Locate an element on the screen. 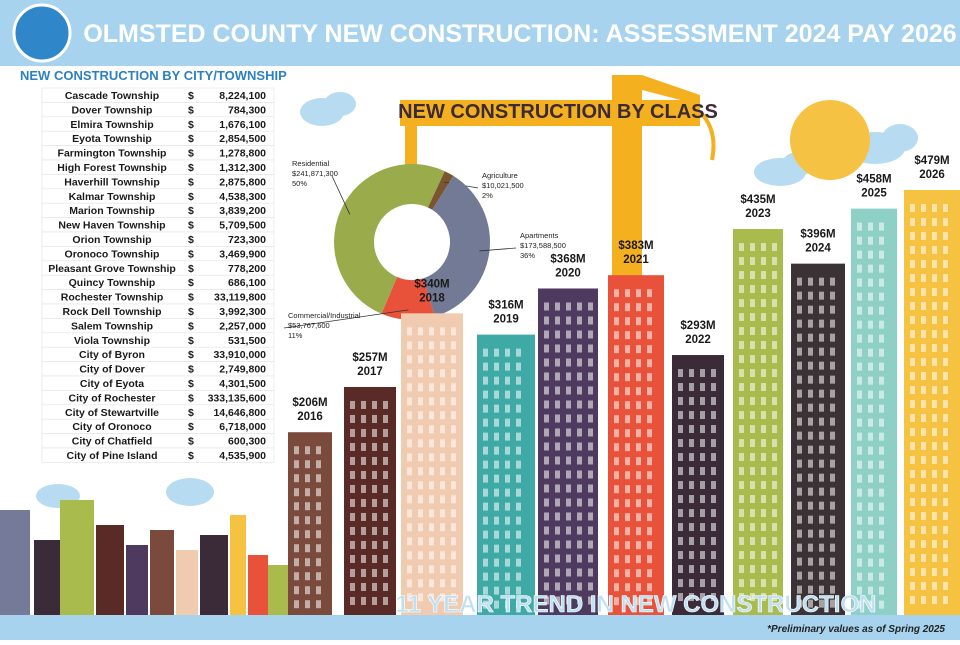  row-value: 4,535,900 is located at coordinates (242, 456).